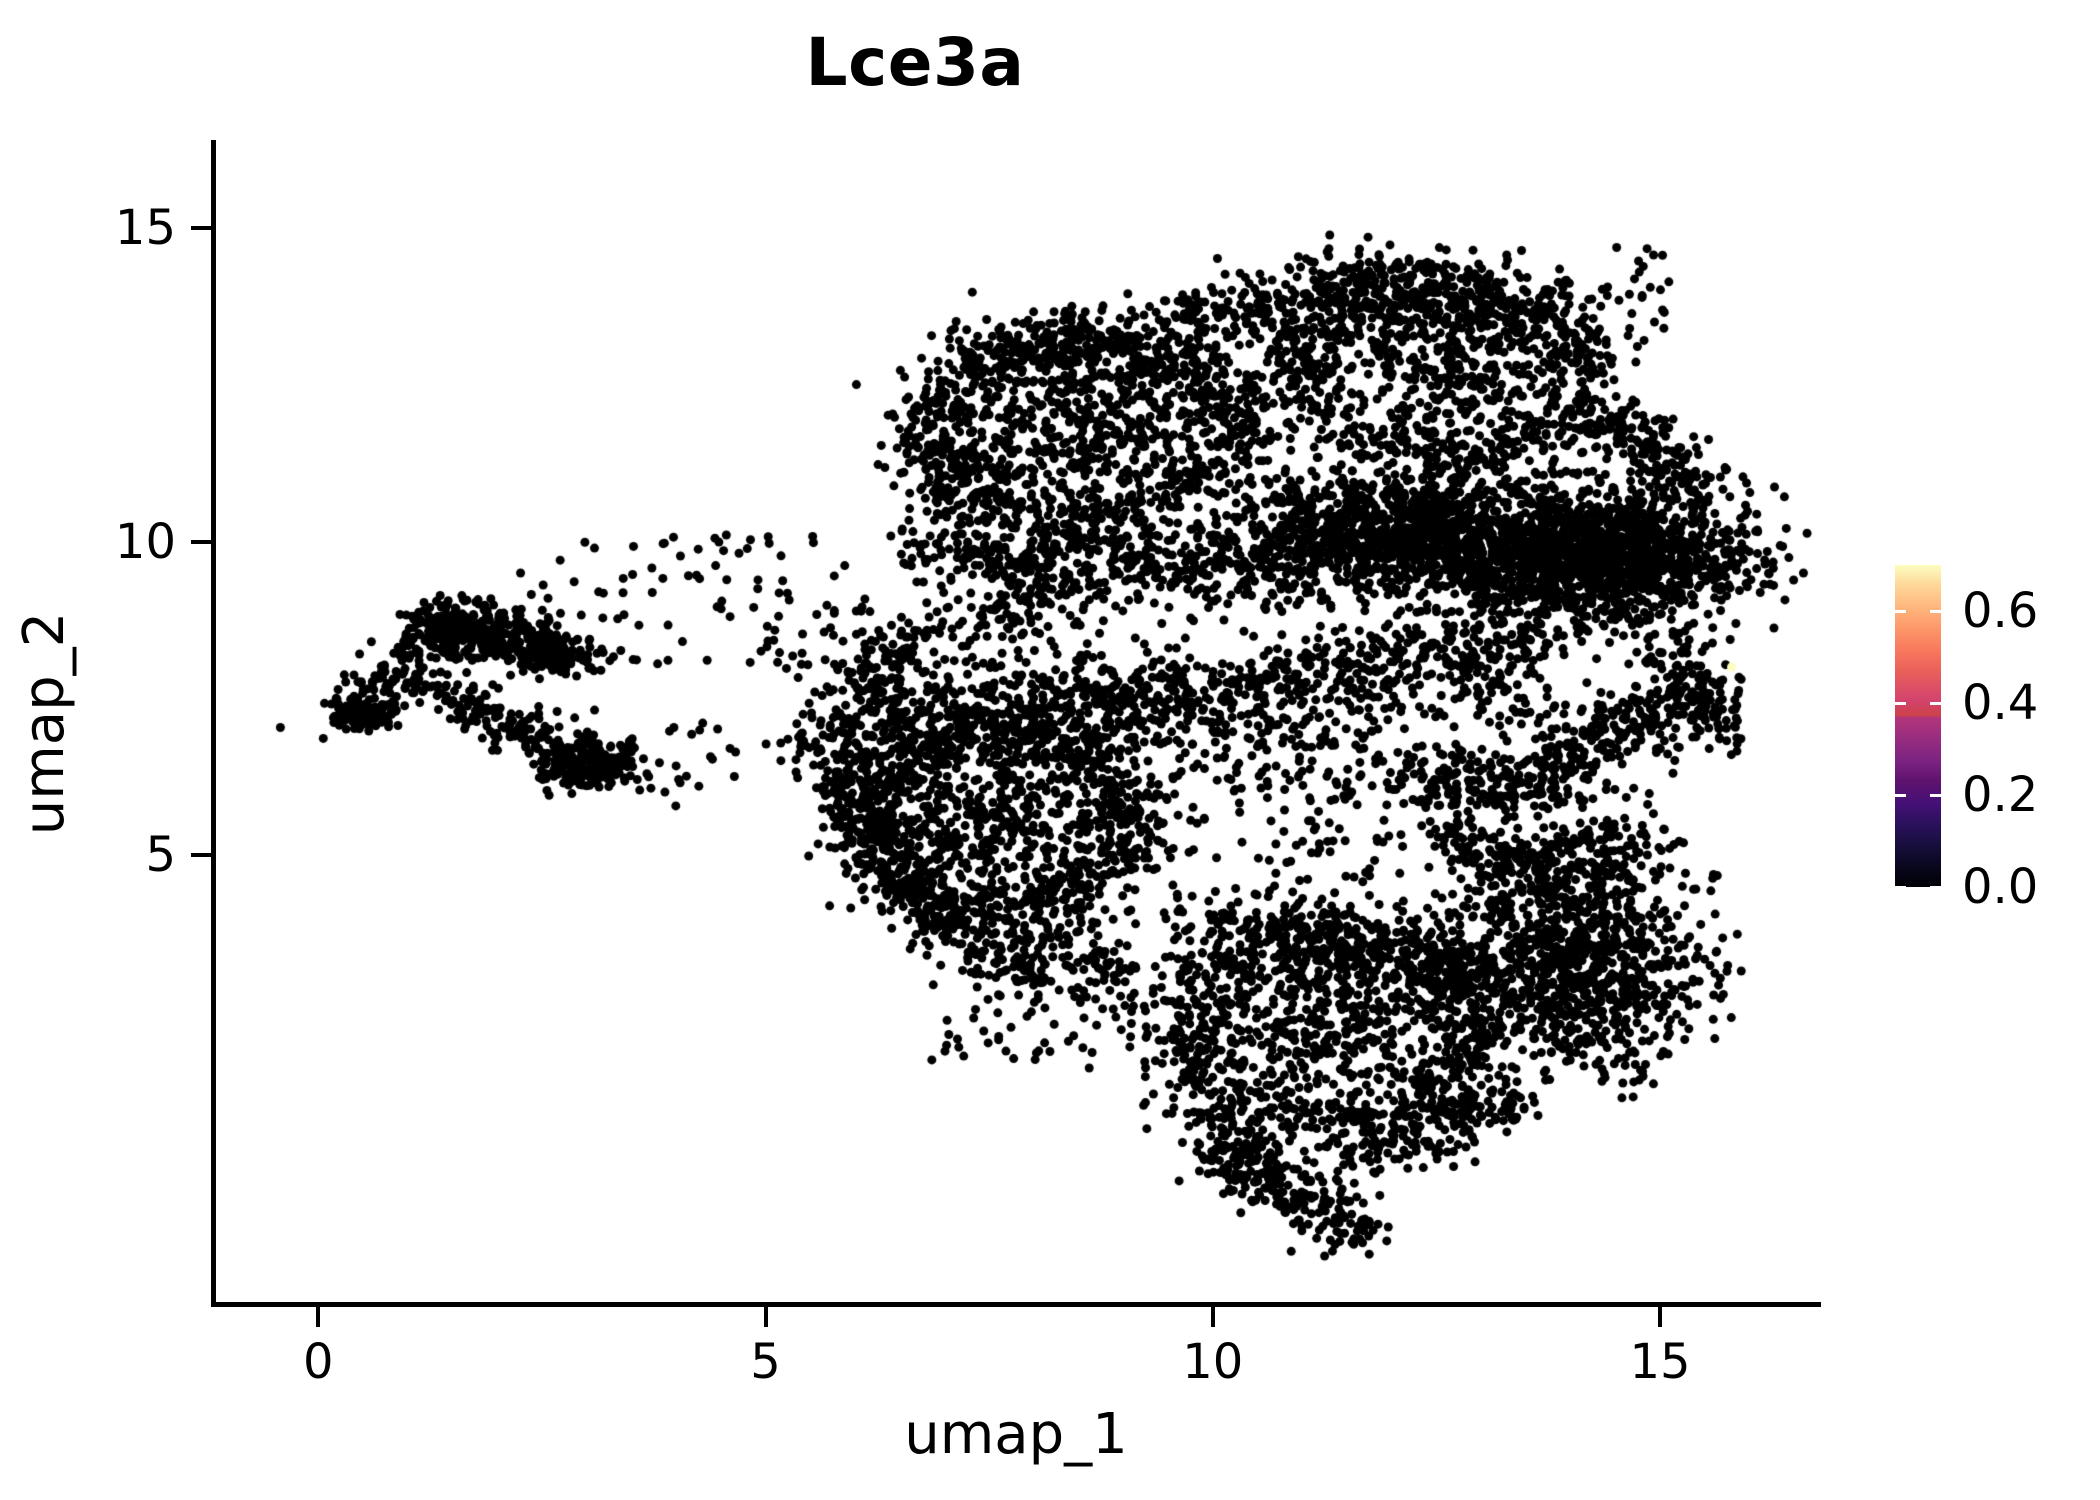 The width and height of the screenshot is (2100, 1500). What do you see at coordinates (1016, 1304) in the screenshot?
I see `x-axis-spine` at bounding box center [1016, 1304].